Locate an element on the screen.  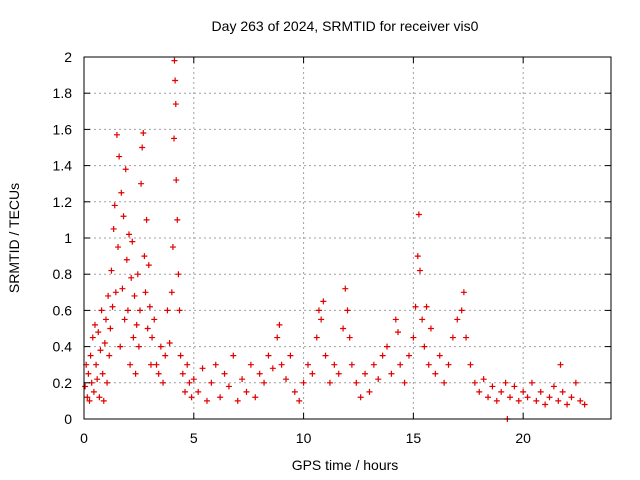
y-tick-label: 0 is located at coordinates (68, 419).